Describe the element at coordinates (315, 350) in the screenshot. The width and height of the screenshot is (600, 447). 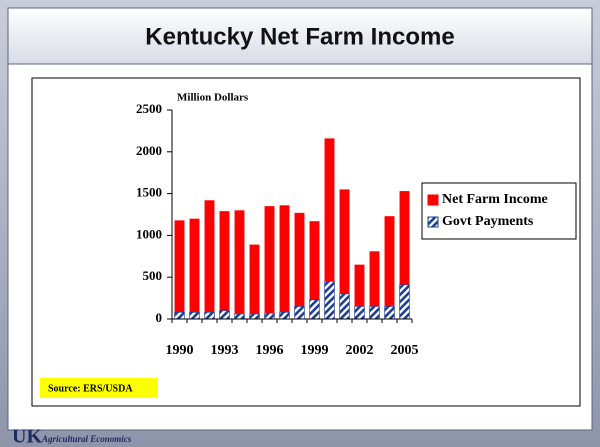
I see `x-tick-label: 1999` at that location.